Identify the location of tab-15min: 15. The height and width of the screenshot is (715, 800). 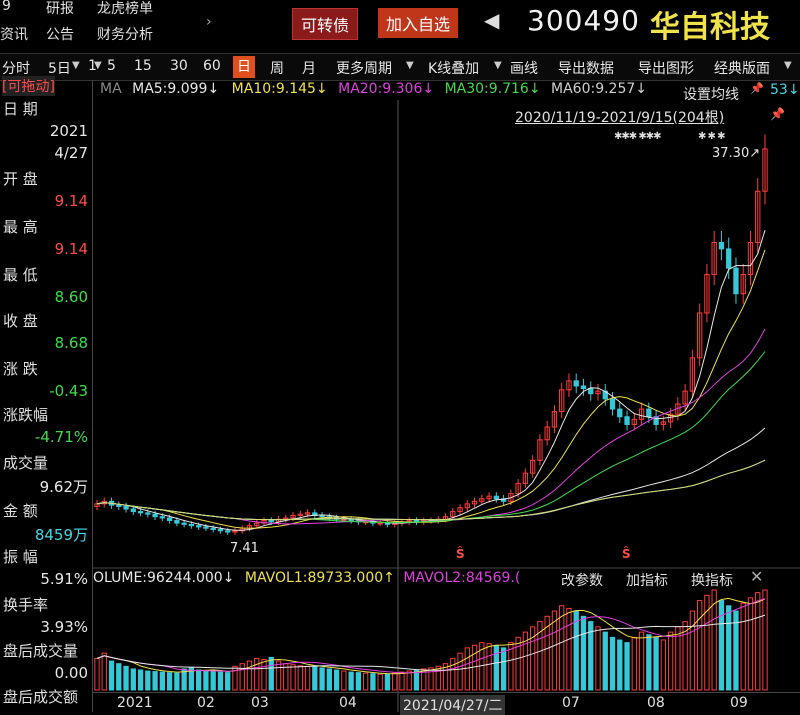
(143, 66).